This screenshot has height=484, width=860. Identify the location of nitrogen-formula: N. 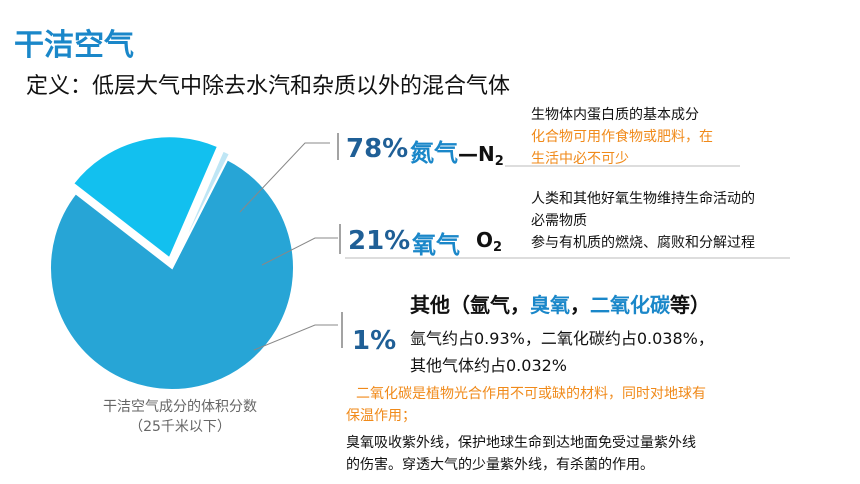
(486, 154).